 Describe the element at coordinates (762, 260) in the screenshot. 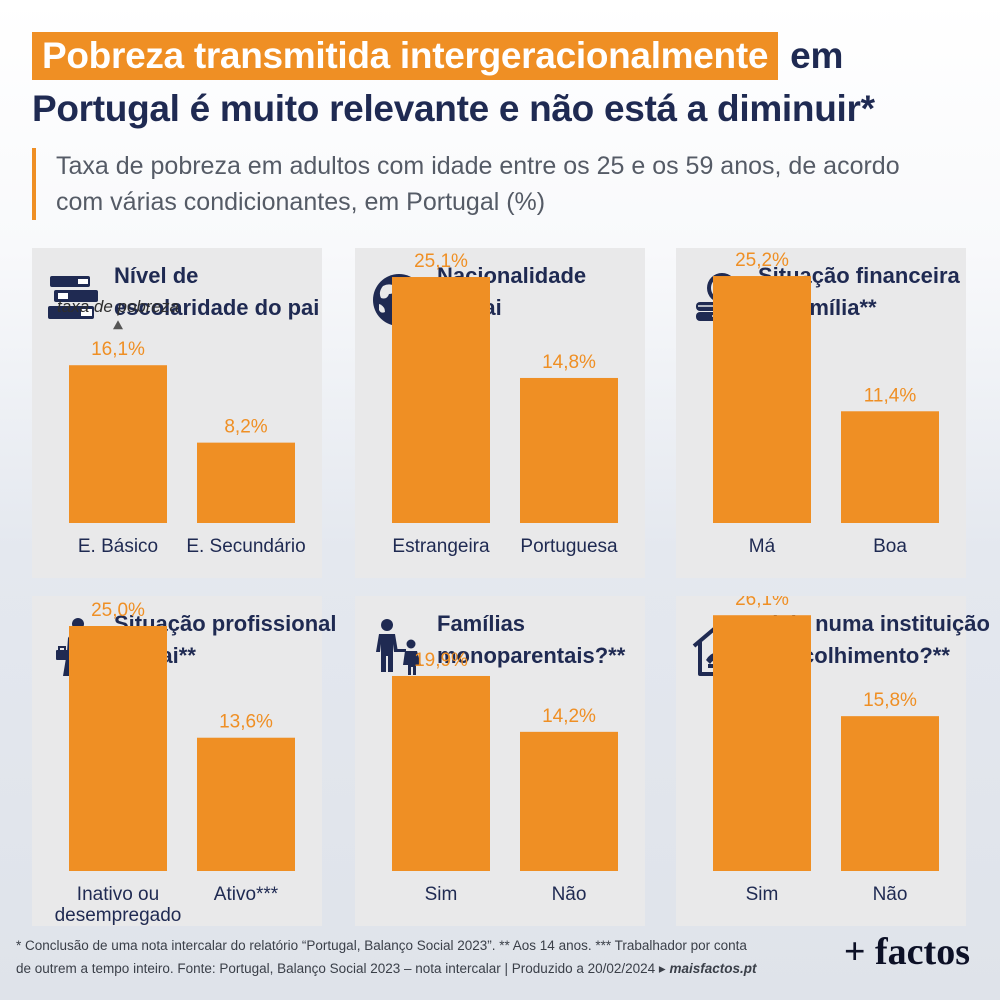

I see `bar-value-label: 25,2%` at that location.